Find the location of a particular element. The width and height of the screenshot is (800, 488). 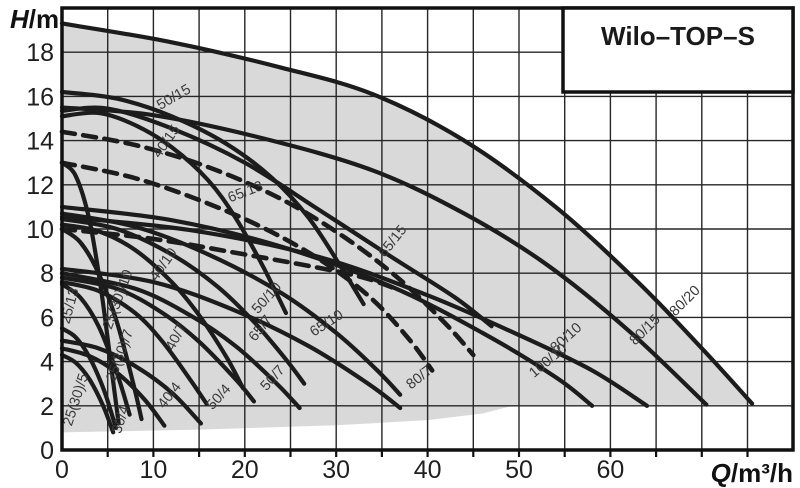

y-tick-label: 18 is located at coordinates (40, 53).